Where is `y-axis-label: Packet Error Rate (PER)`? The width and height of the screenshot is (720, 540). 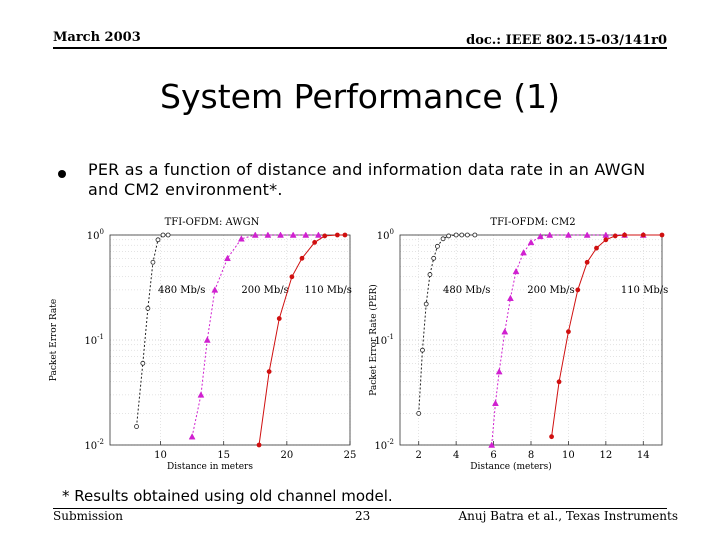 y-axis-label: Packet Error Rate (PER) is located at coordinates (373, 340).